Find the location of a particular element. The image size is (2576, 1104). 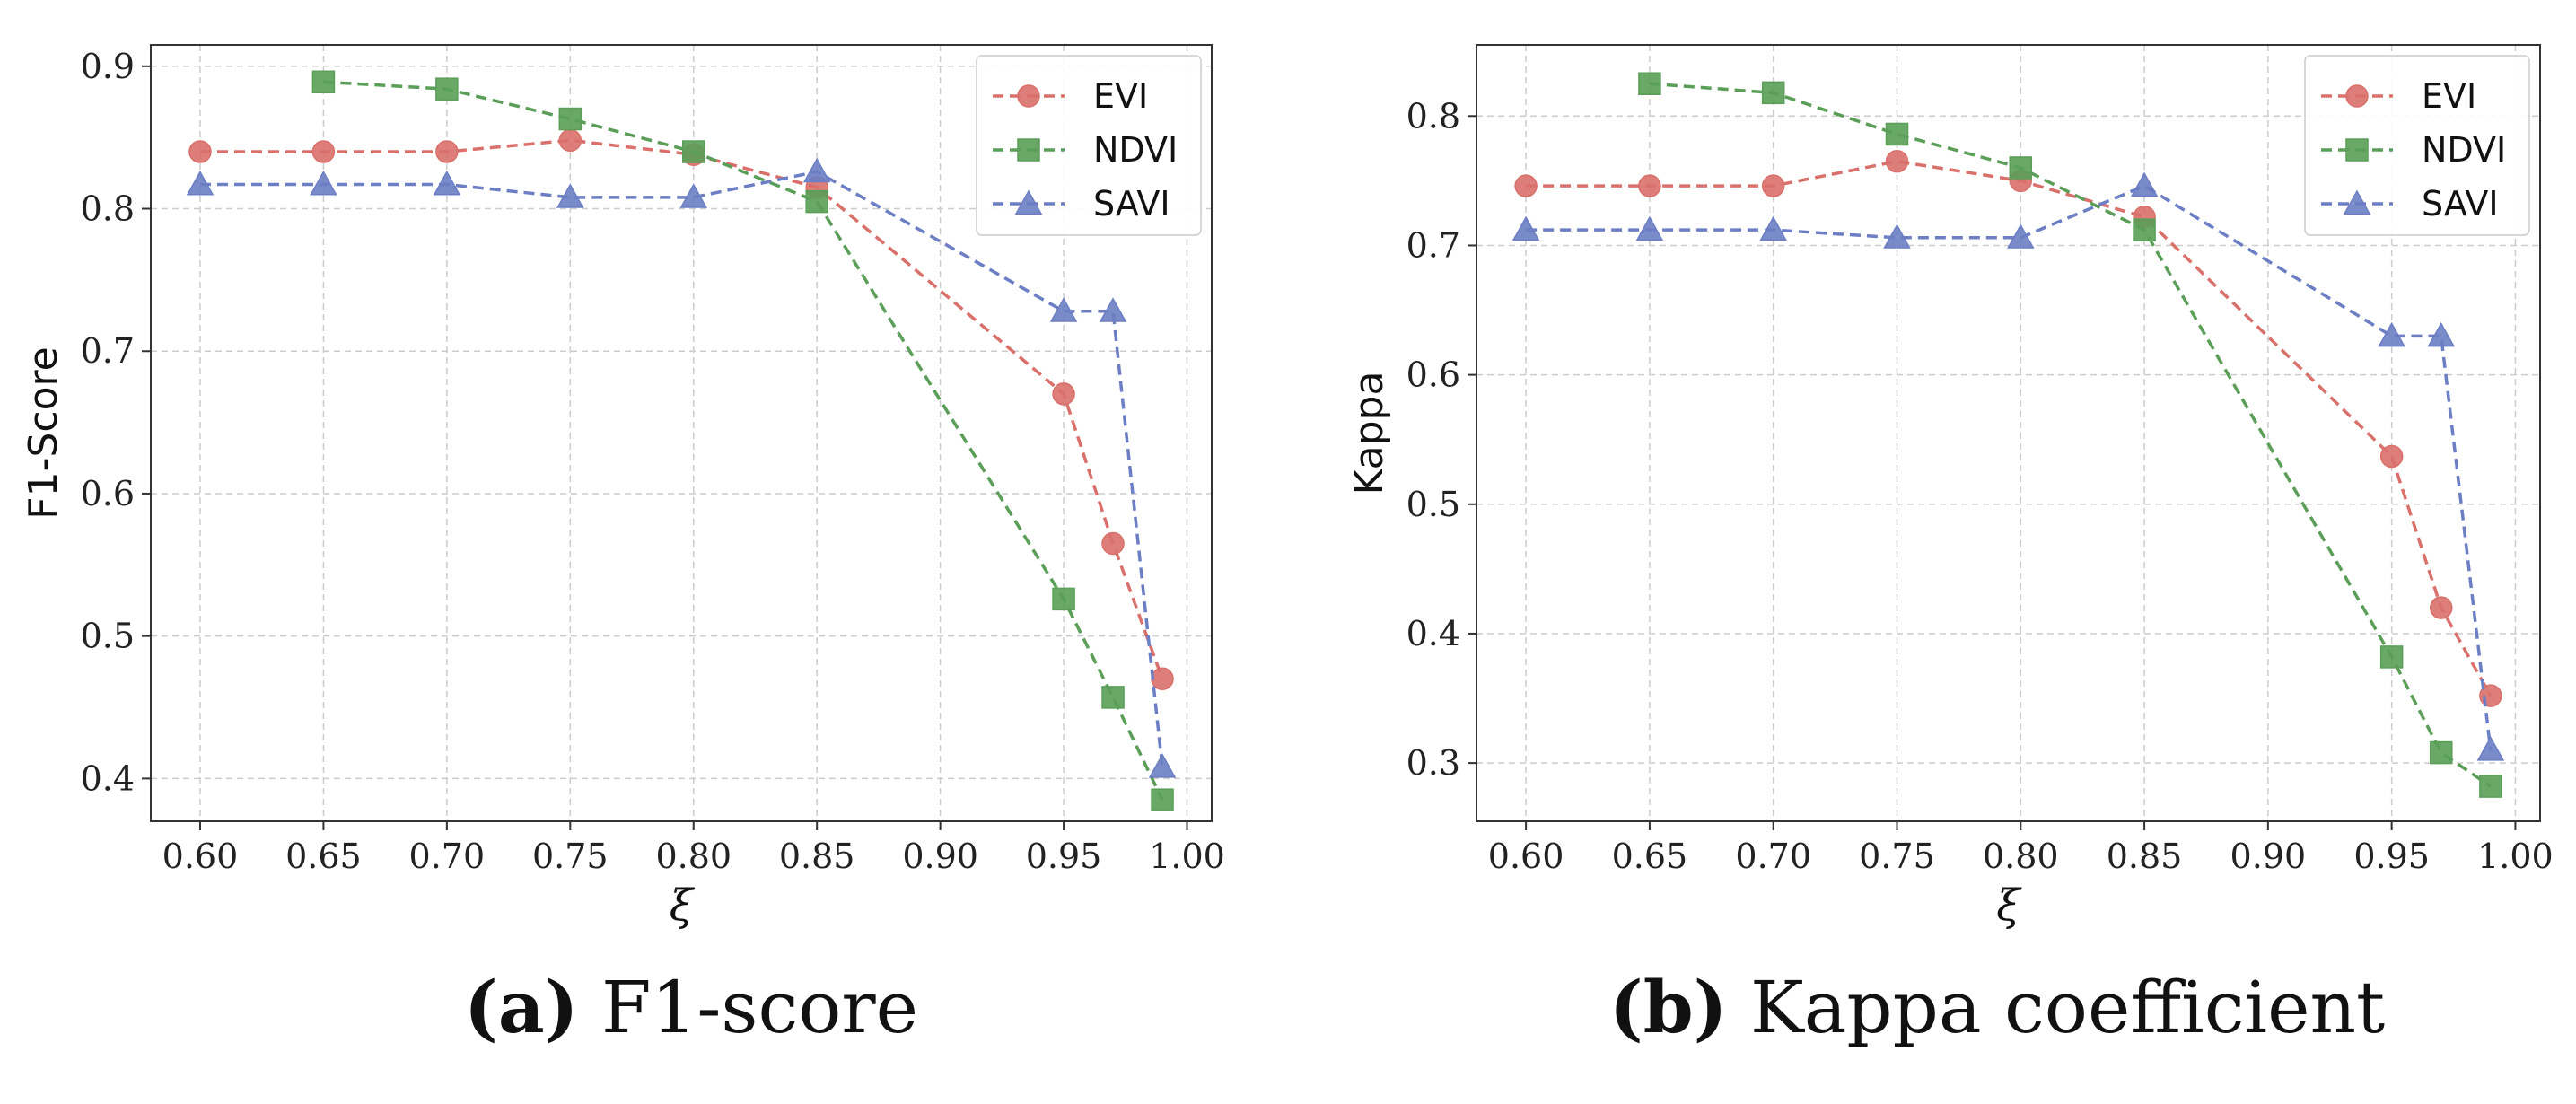

chart-b-ytick-label-0: 0.3 is located at coordinates (1433, 763).